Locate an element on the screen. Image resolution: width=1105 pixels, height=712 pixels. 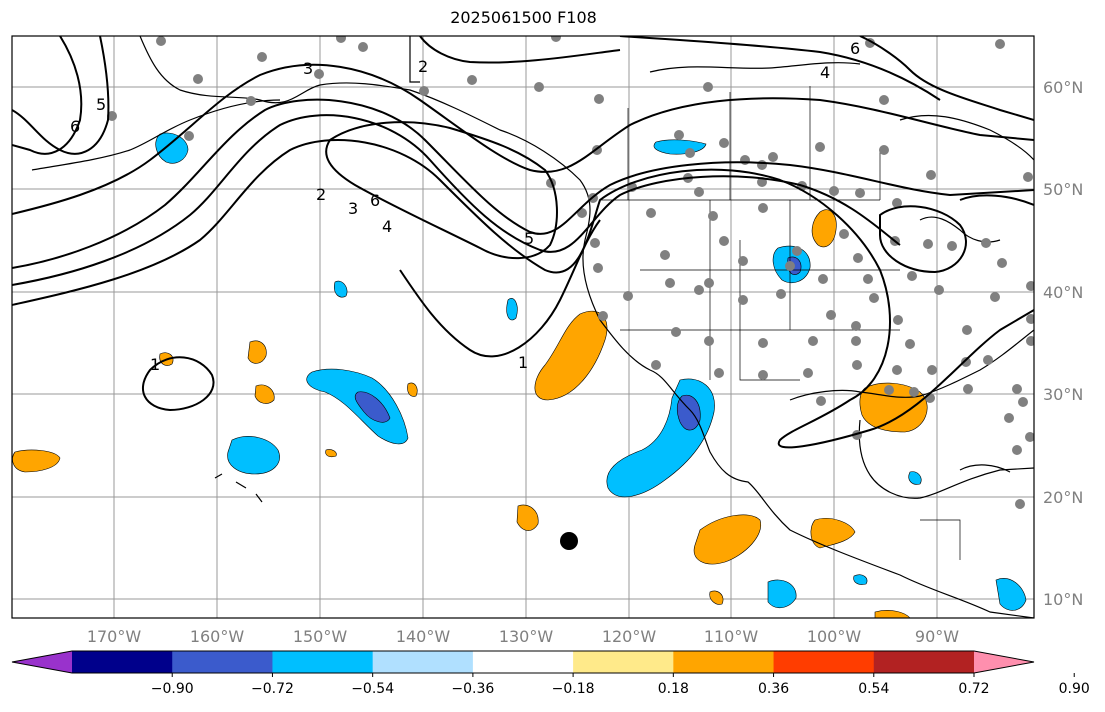
colorbar-tick-label: 0.36 is located at coordinates (773, 689).